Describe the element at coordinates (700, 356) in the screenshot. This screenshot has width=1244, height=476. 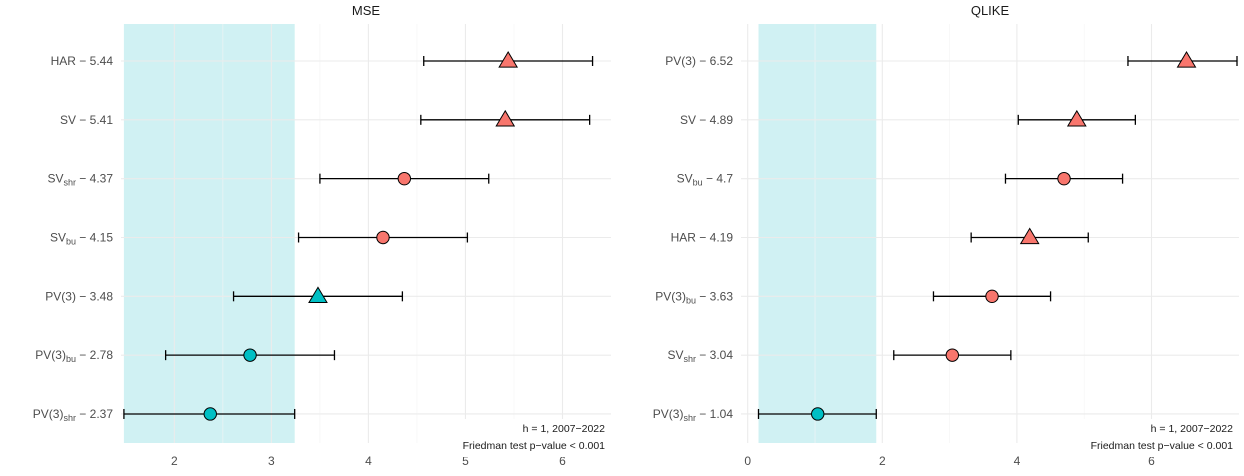
I see `y-tick-label: SVshr − 3.04` at that location.